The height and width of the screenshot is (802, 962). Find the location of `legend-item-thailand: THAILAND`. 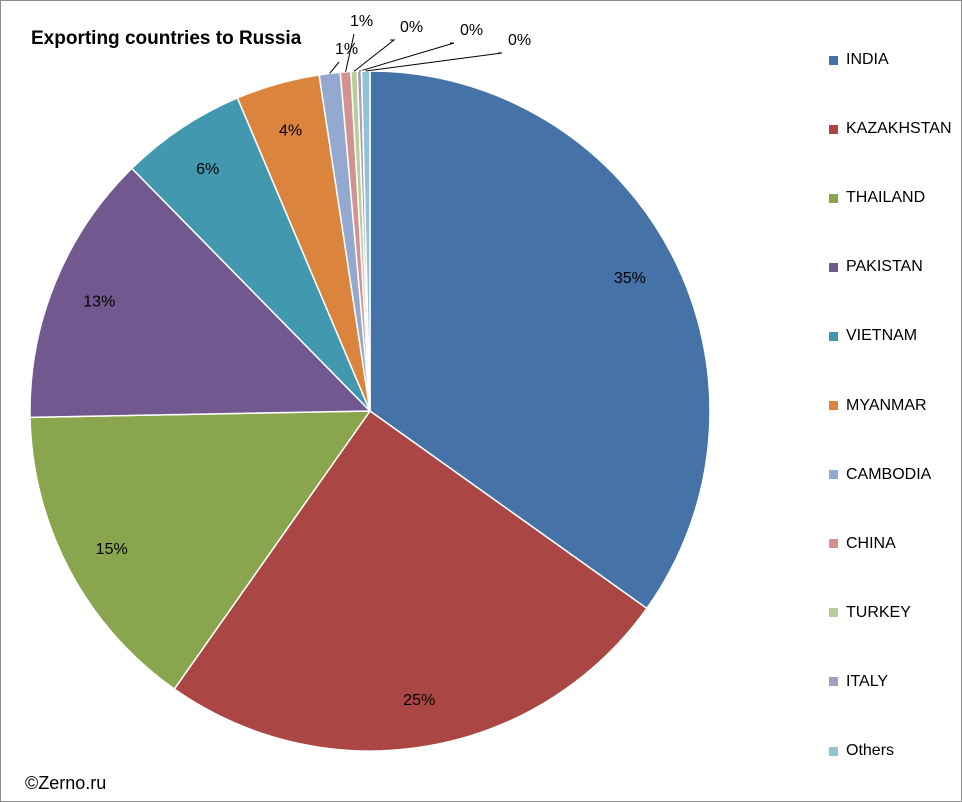

legend-item-thailand: THAILAND is located at coordinates (877, 198).